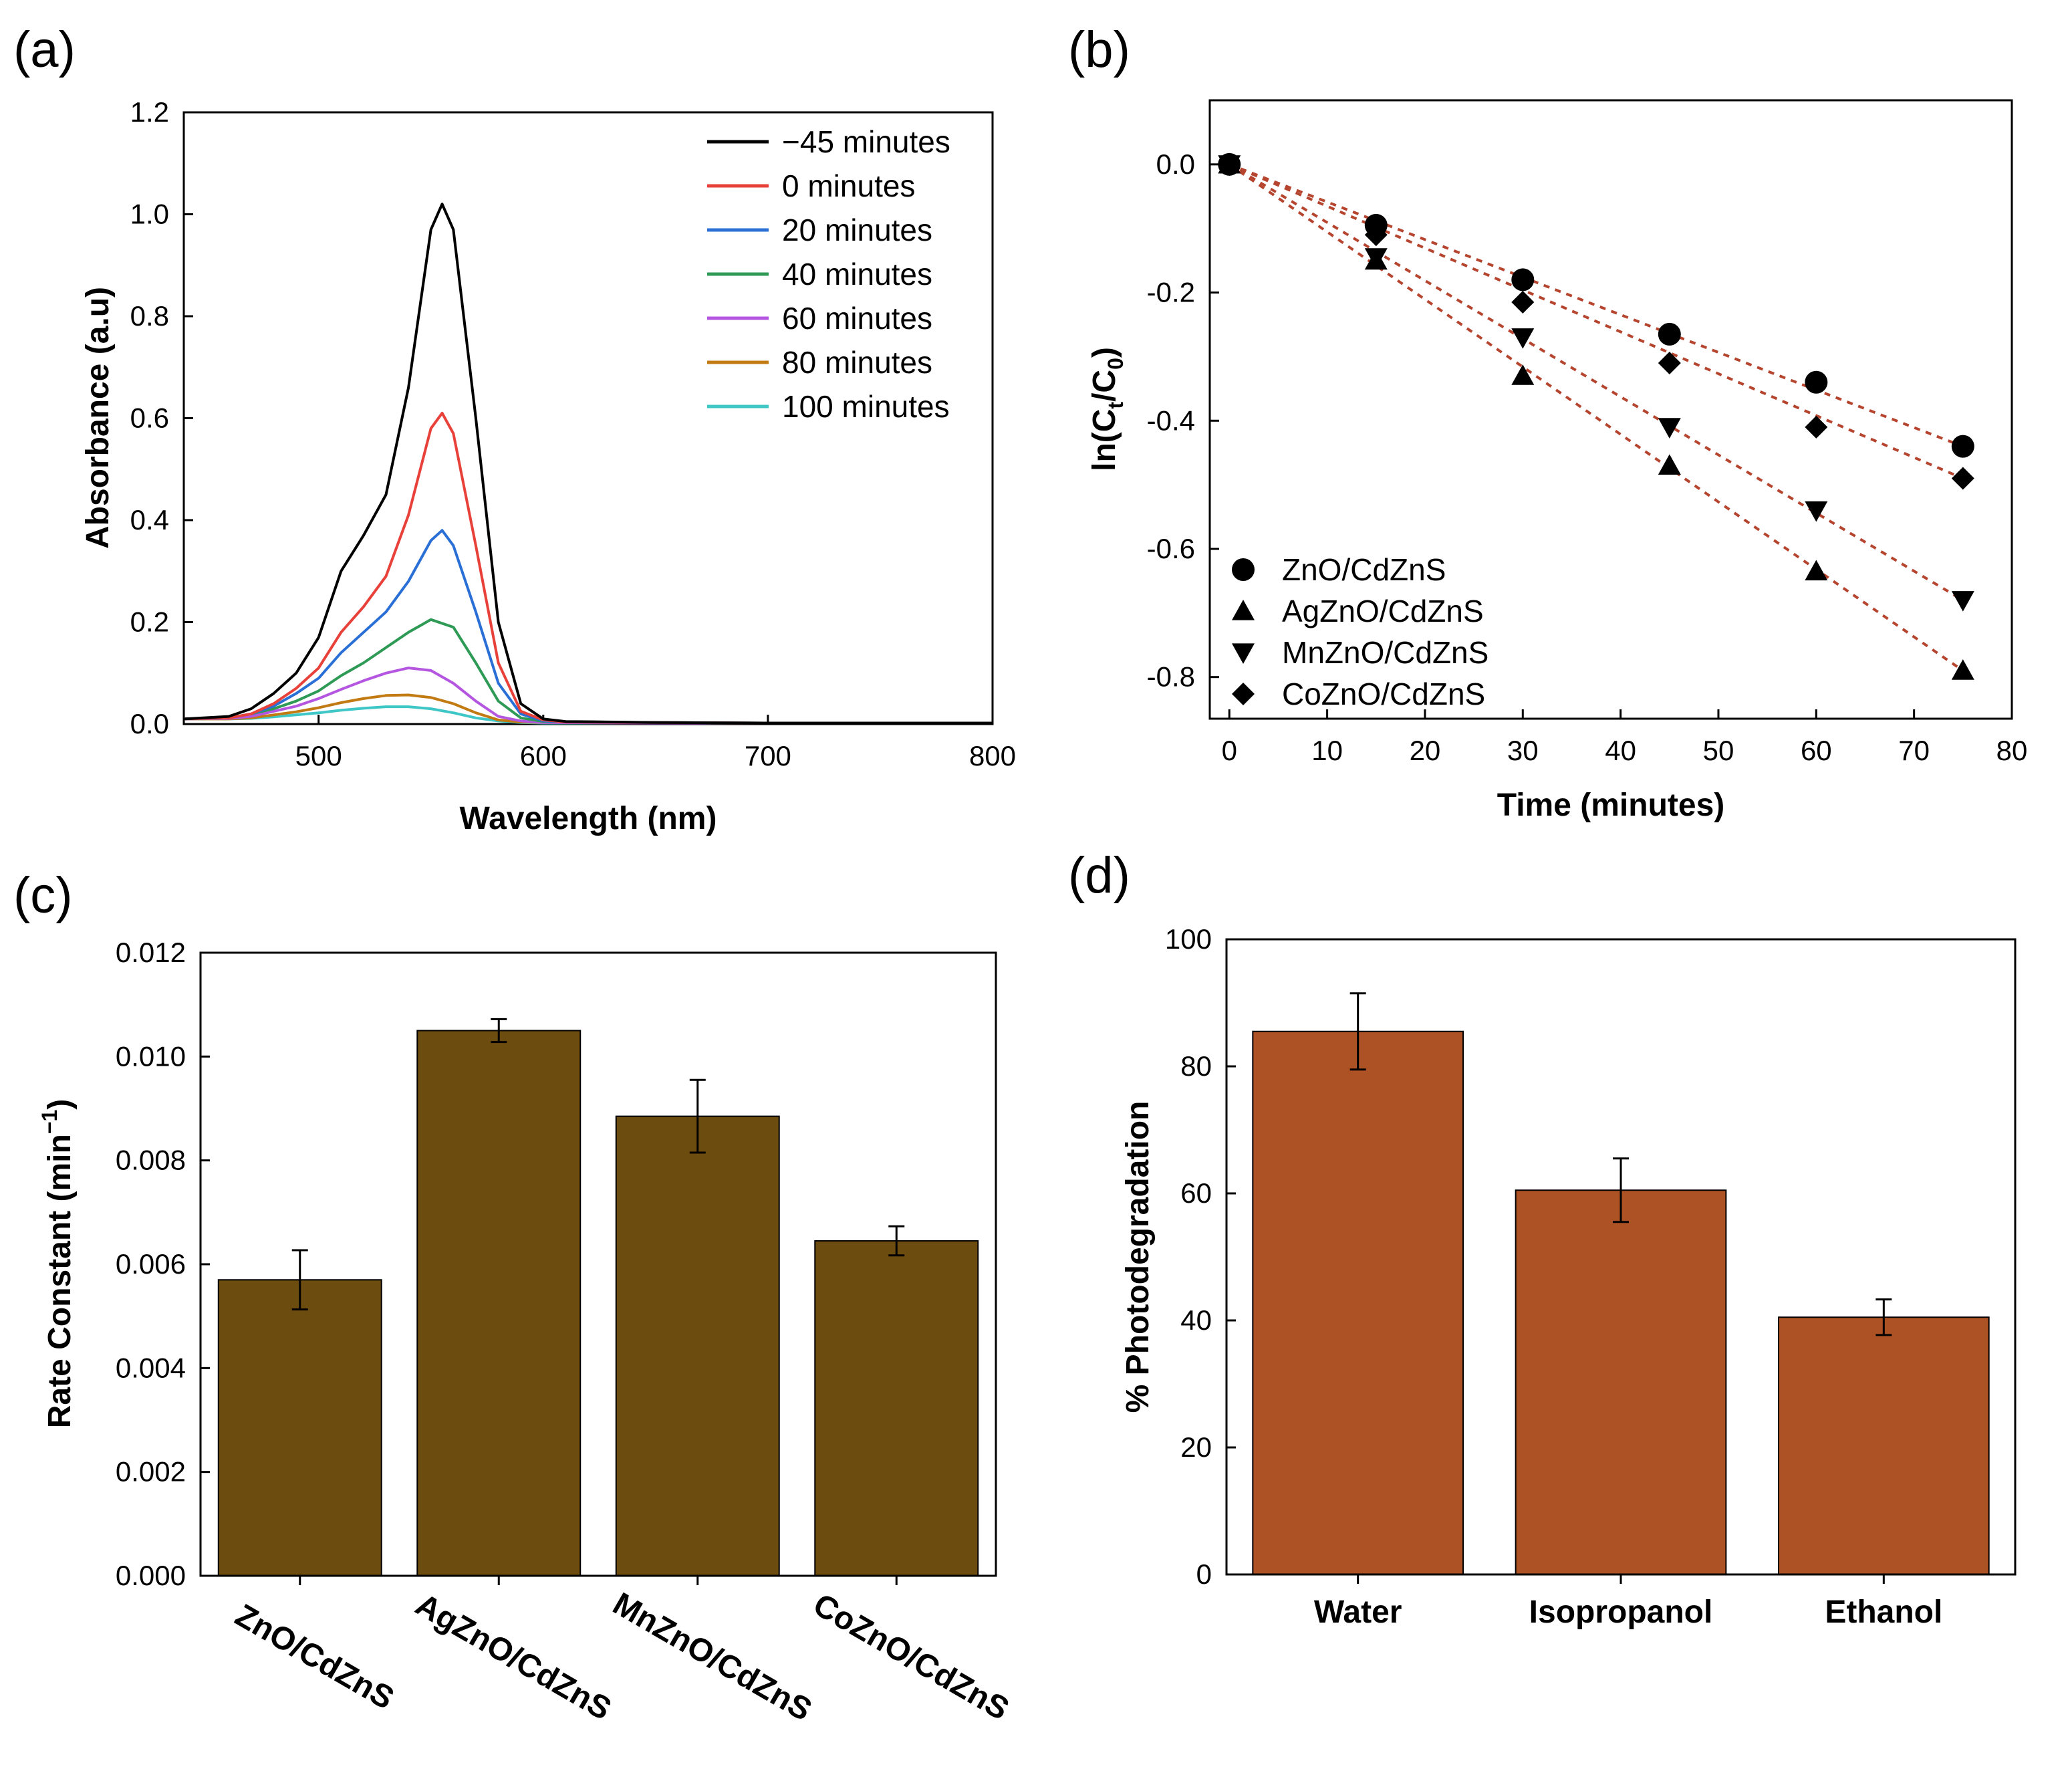  What do you see at coordinates (514, 1658) in the screenshot?
I see `panel-c-category-label: AgZnO/CdZnS` at bounding box center [514, 1658].